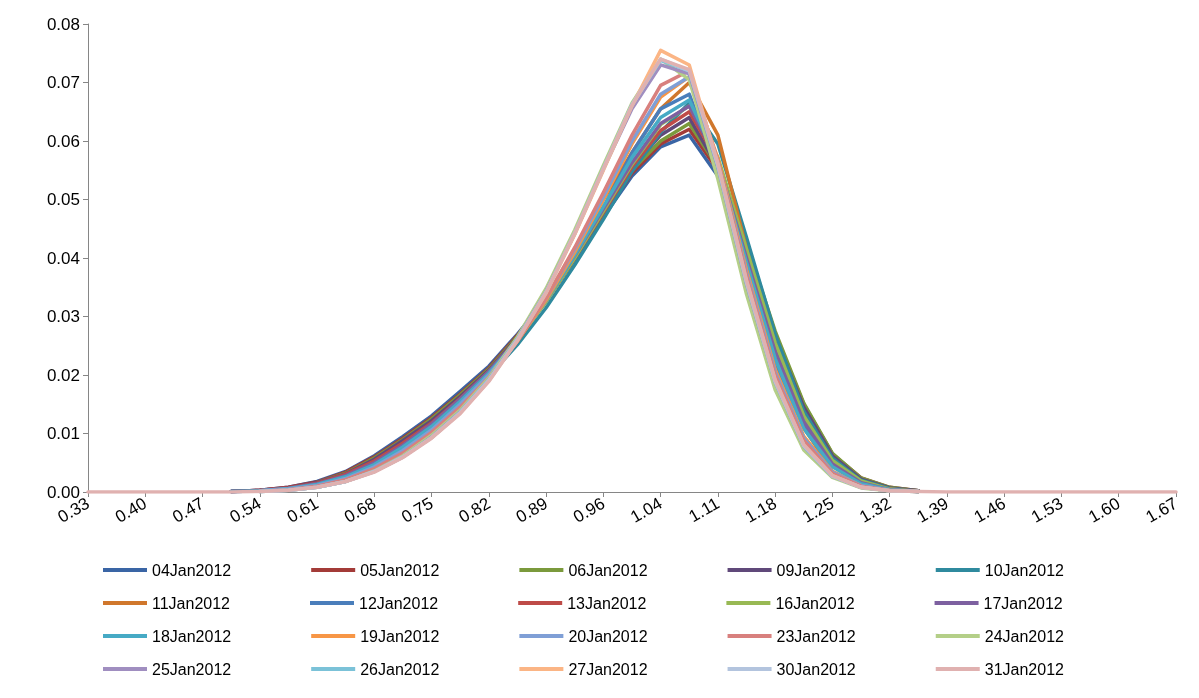 This screenshot has width=1199, height=698. What do you see at coordinates (818, 510) in the screenshot?
I see `x-tick-label: 1.25` at bounding box center [818, 510].